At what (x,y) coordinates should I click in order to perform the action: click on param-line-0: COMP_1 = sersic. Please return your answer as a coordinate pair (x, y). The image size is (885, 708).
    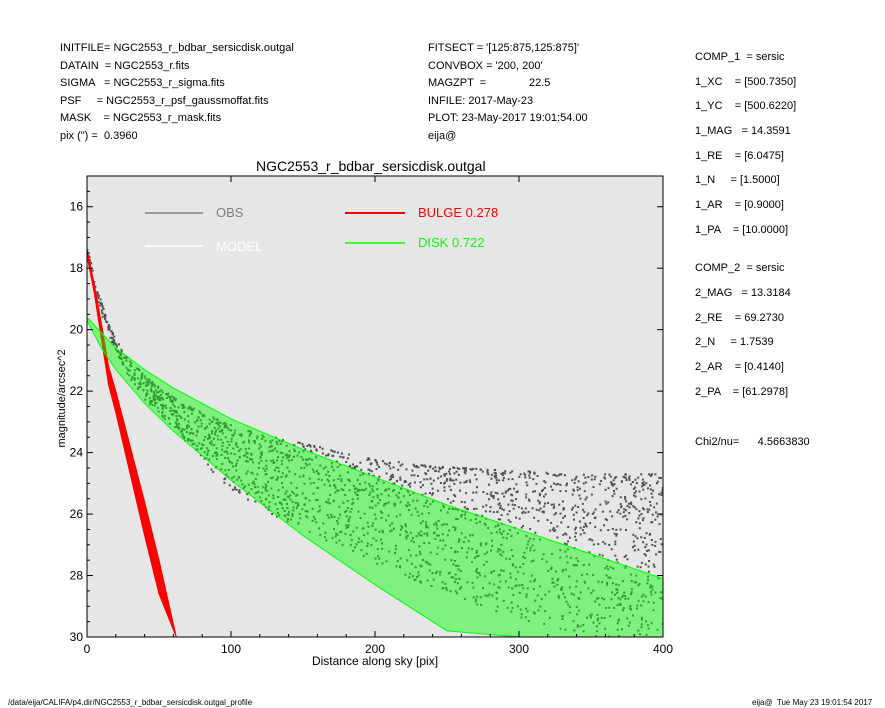
    Looking at the image, I should click on (740, 57).